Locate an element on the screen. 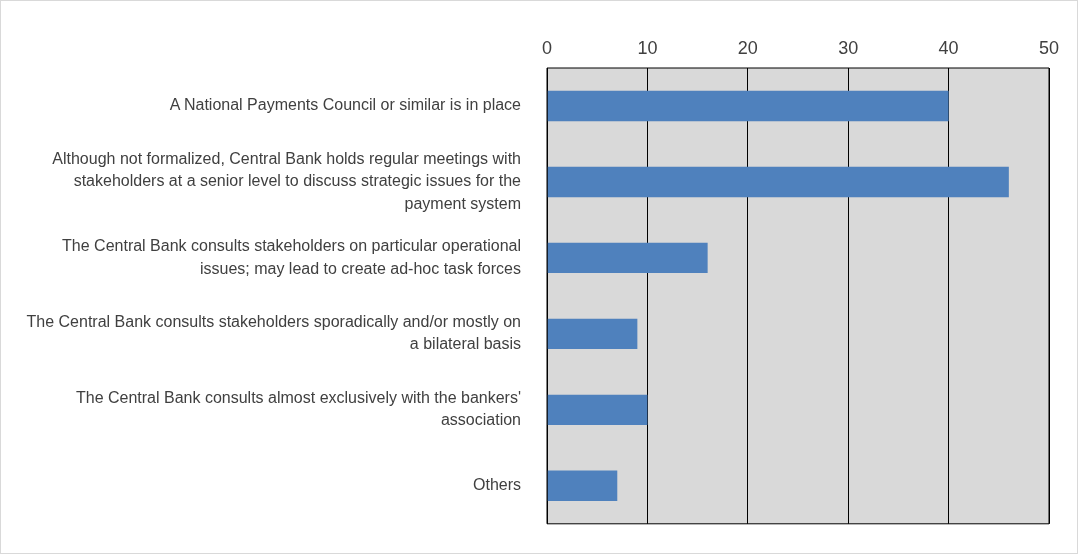 This screenshot has height=554, width=1078. y-tick-label: The Central Bank consults stakeholders sporadically and/or mostly on a bilateral basis is located at coordinates (273, 333).